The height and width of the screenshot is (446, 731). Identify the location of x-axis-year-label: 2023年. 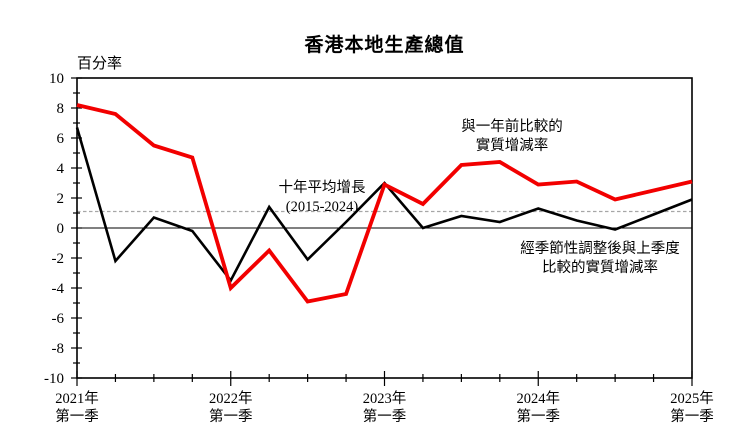
(385, 398).